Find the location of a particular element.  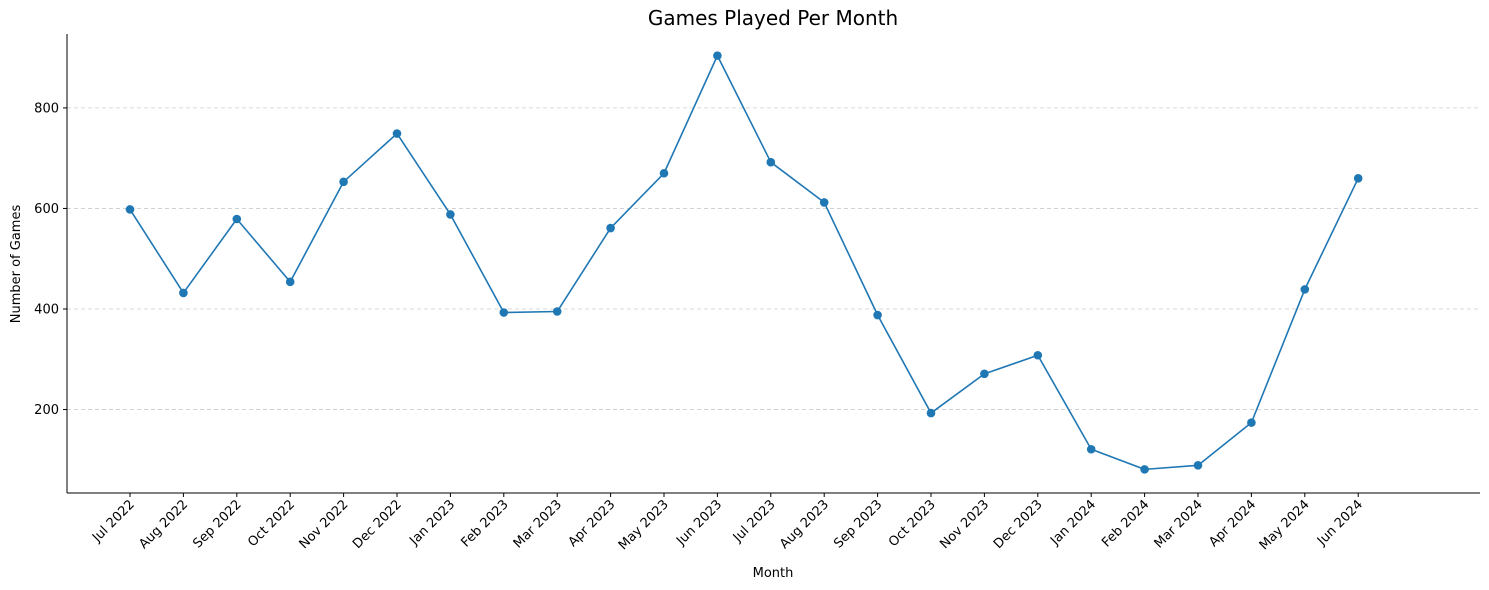

x-tick-label: Jan 2024 is located at coordinates (1073, 523).